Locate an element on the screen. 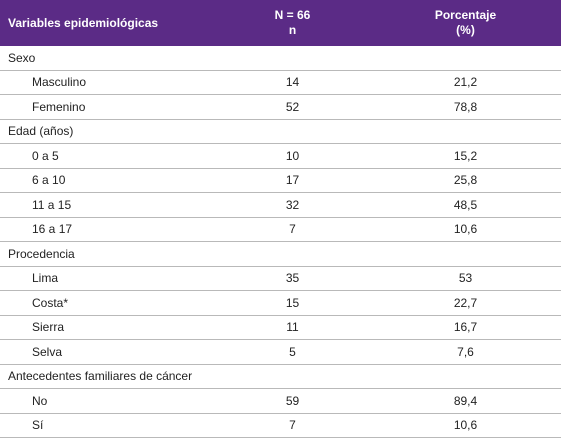 The width and height of the screenshot is (569, 438). item-percent: 53 is located at coordinates (465, 278).